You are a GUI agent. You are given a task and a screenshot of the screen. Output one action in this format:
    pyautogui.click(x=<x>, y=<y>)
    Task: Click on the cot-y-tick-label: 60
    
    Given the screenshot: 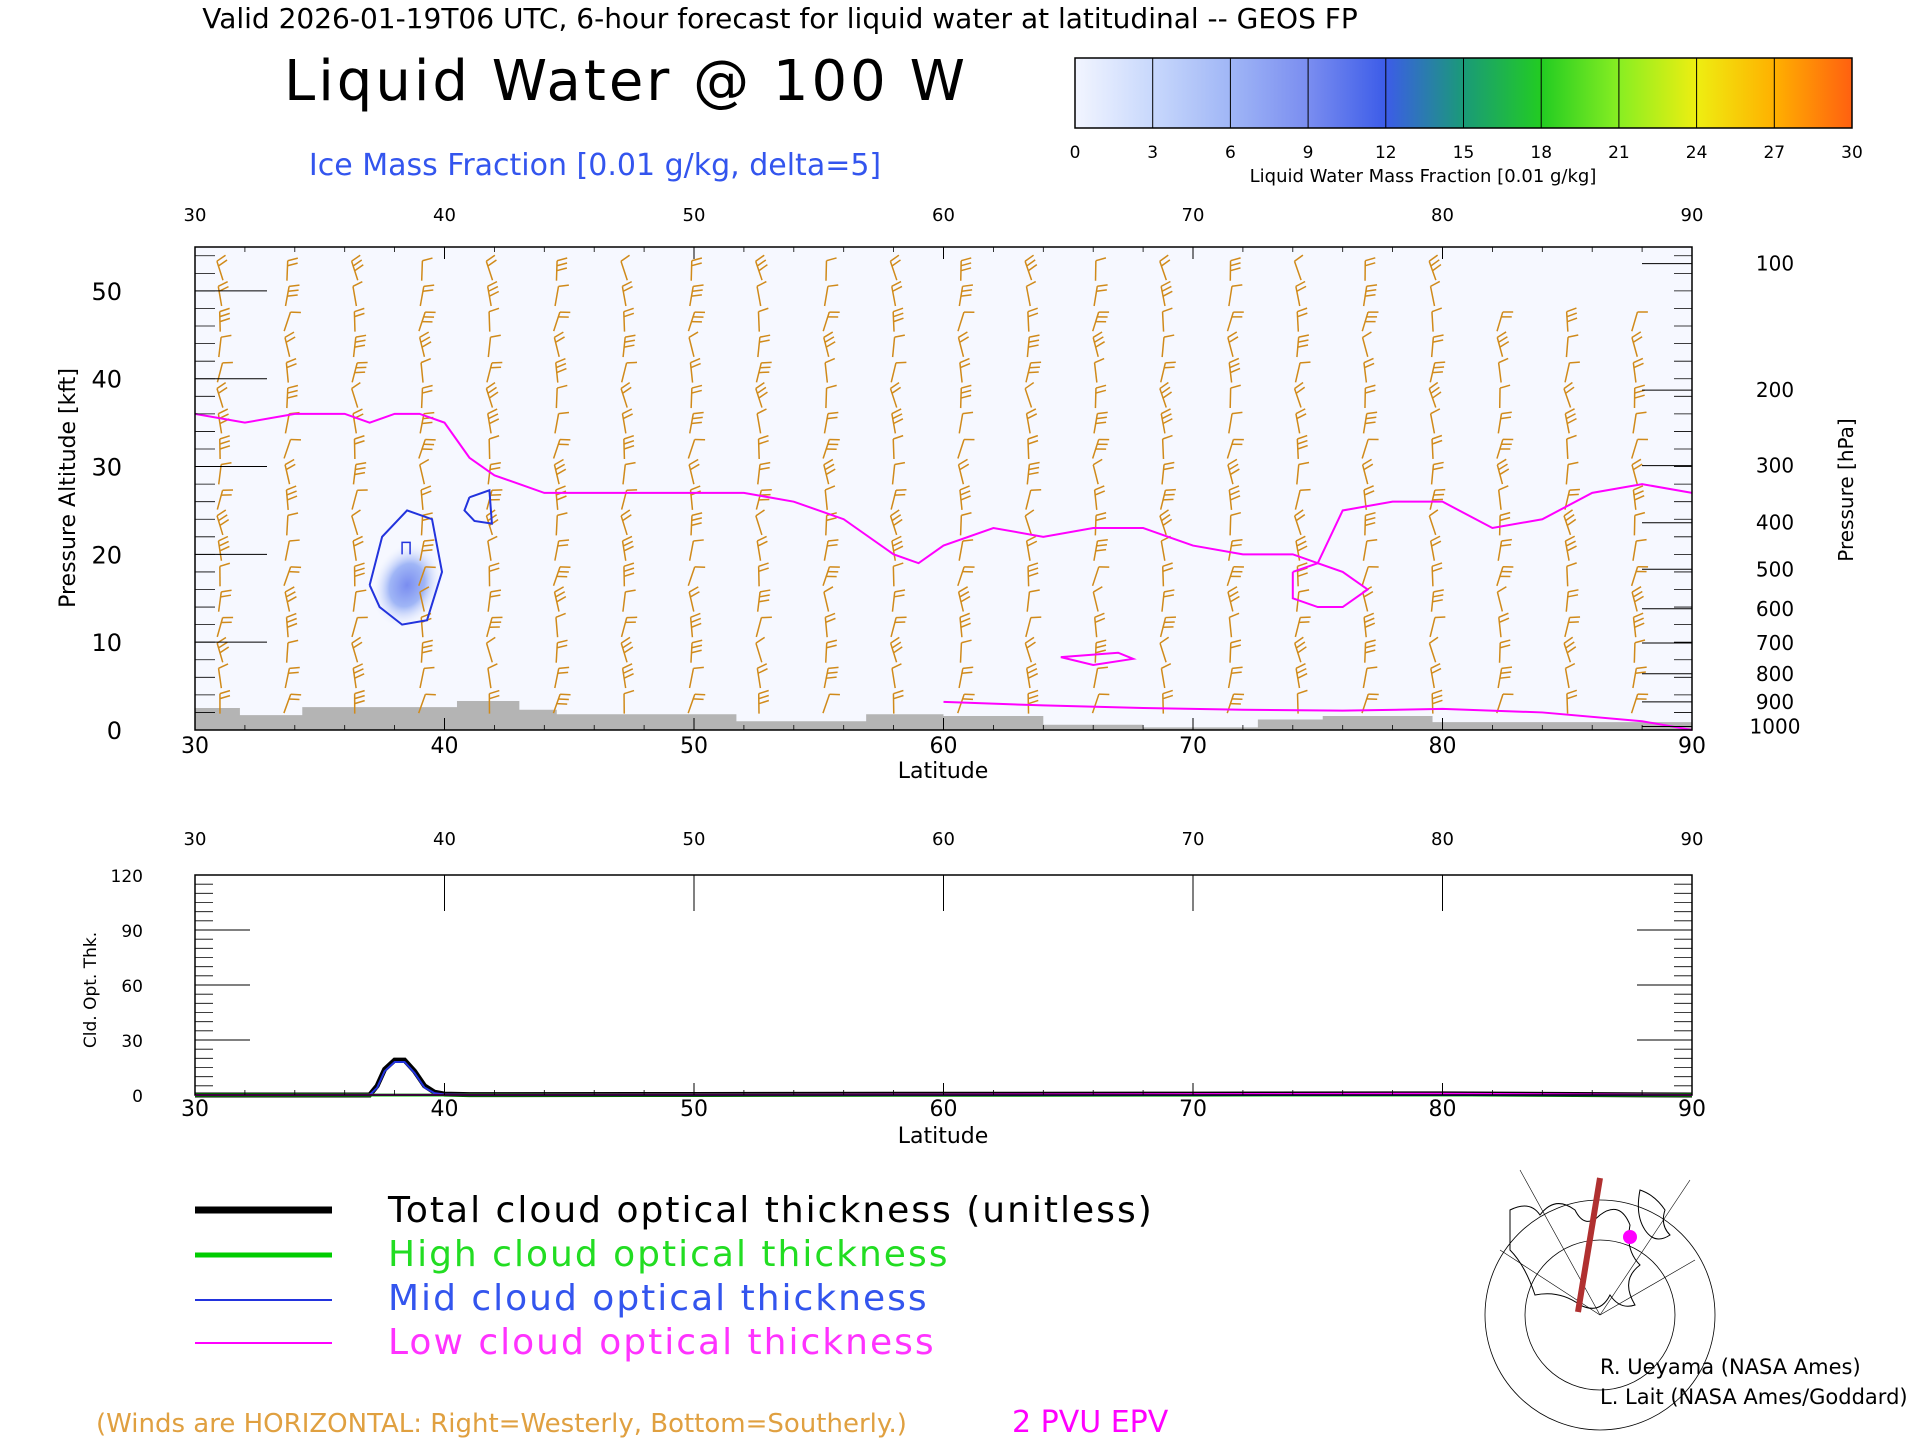 What is the action you would take?
    pyautogui.click(x=132, y=987)
    